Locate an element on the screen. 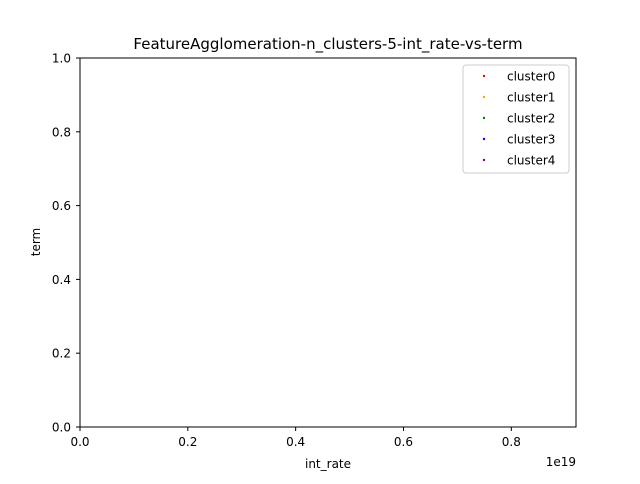 This screenshot has width=640, height=484. legend: cluster0 cluster1 cluster2 cluster3 cluster4 is located at coordinates (516, 119).